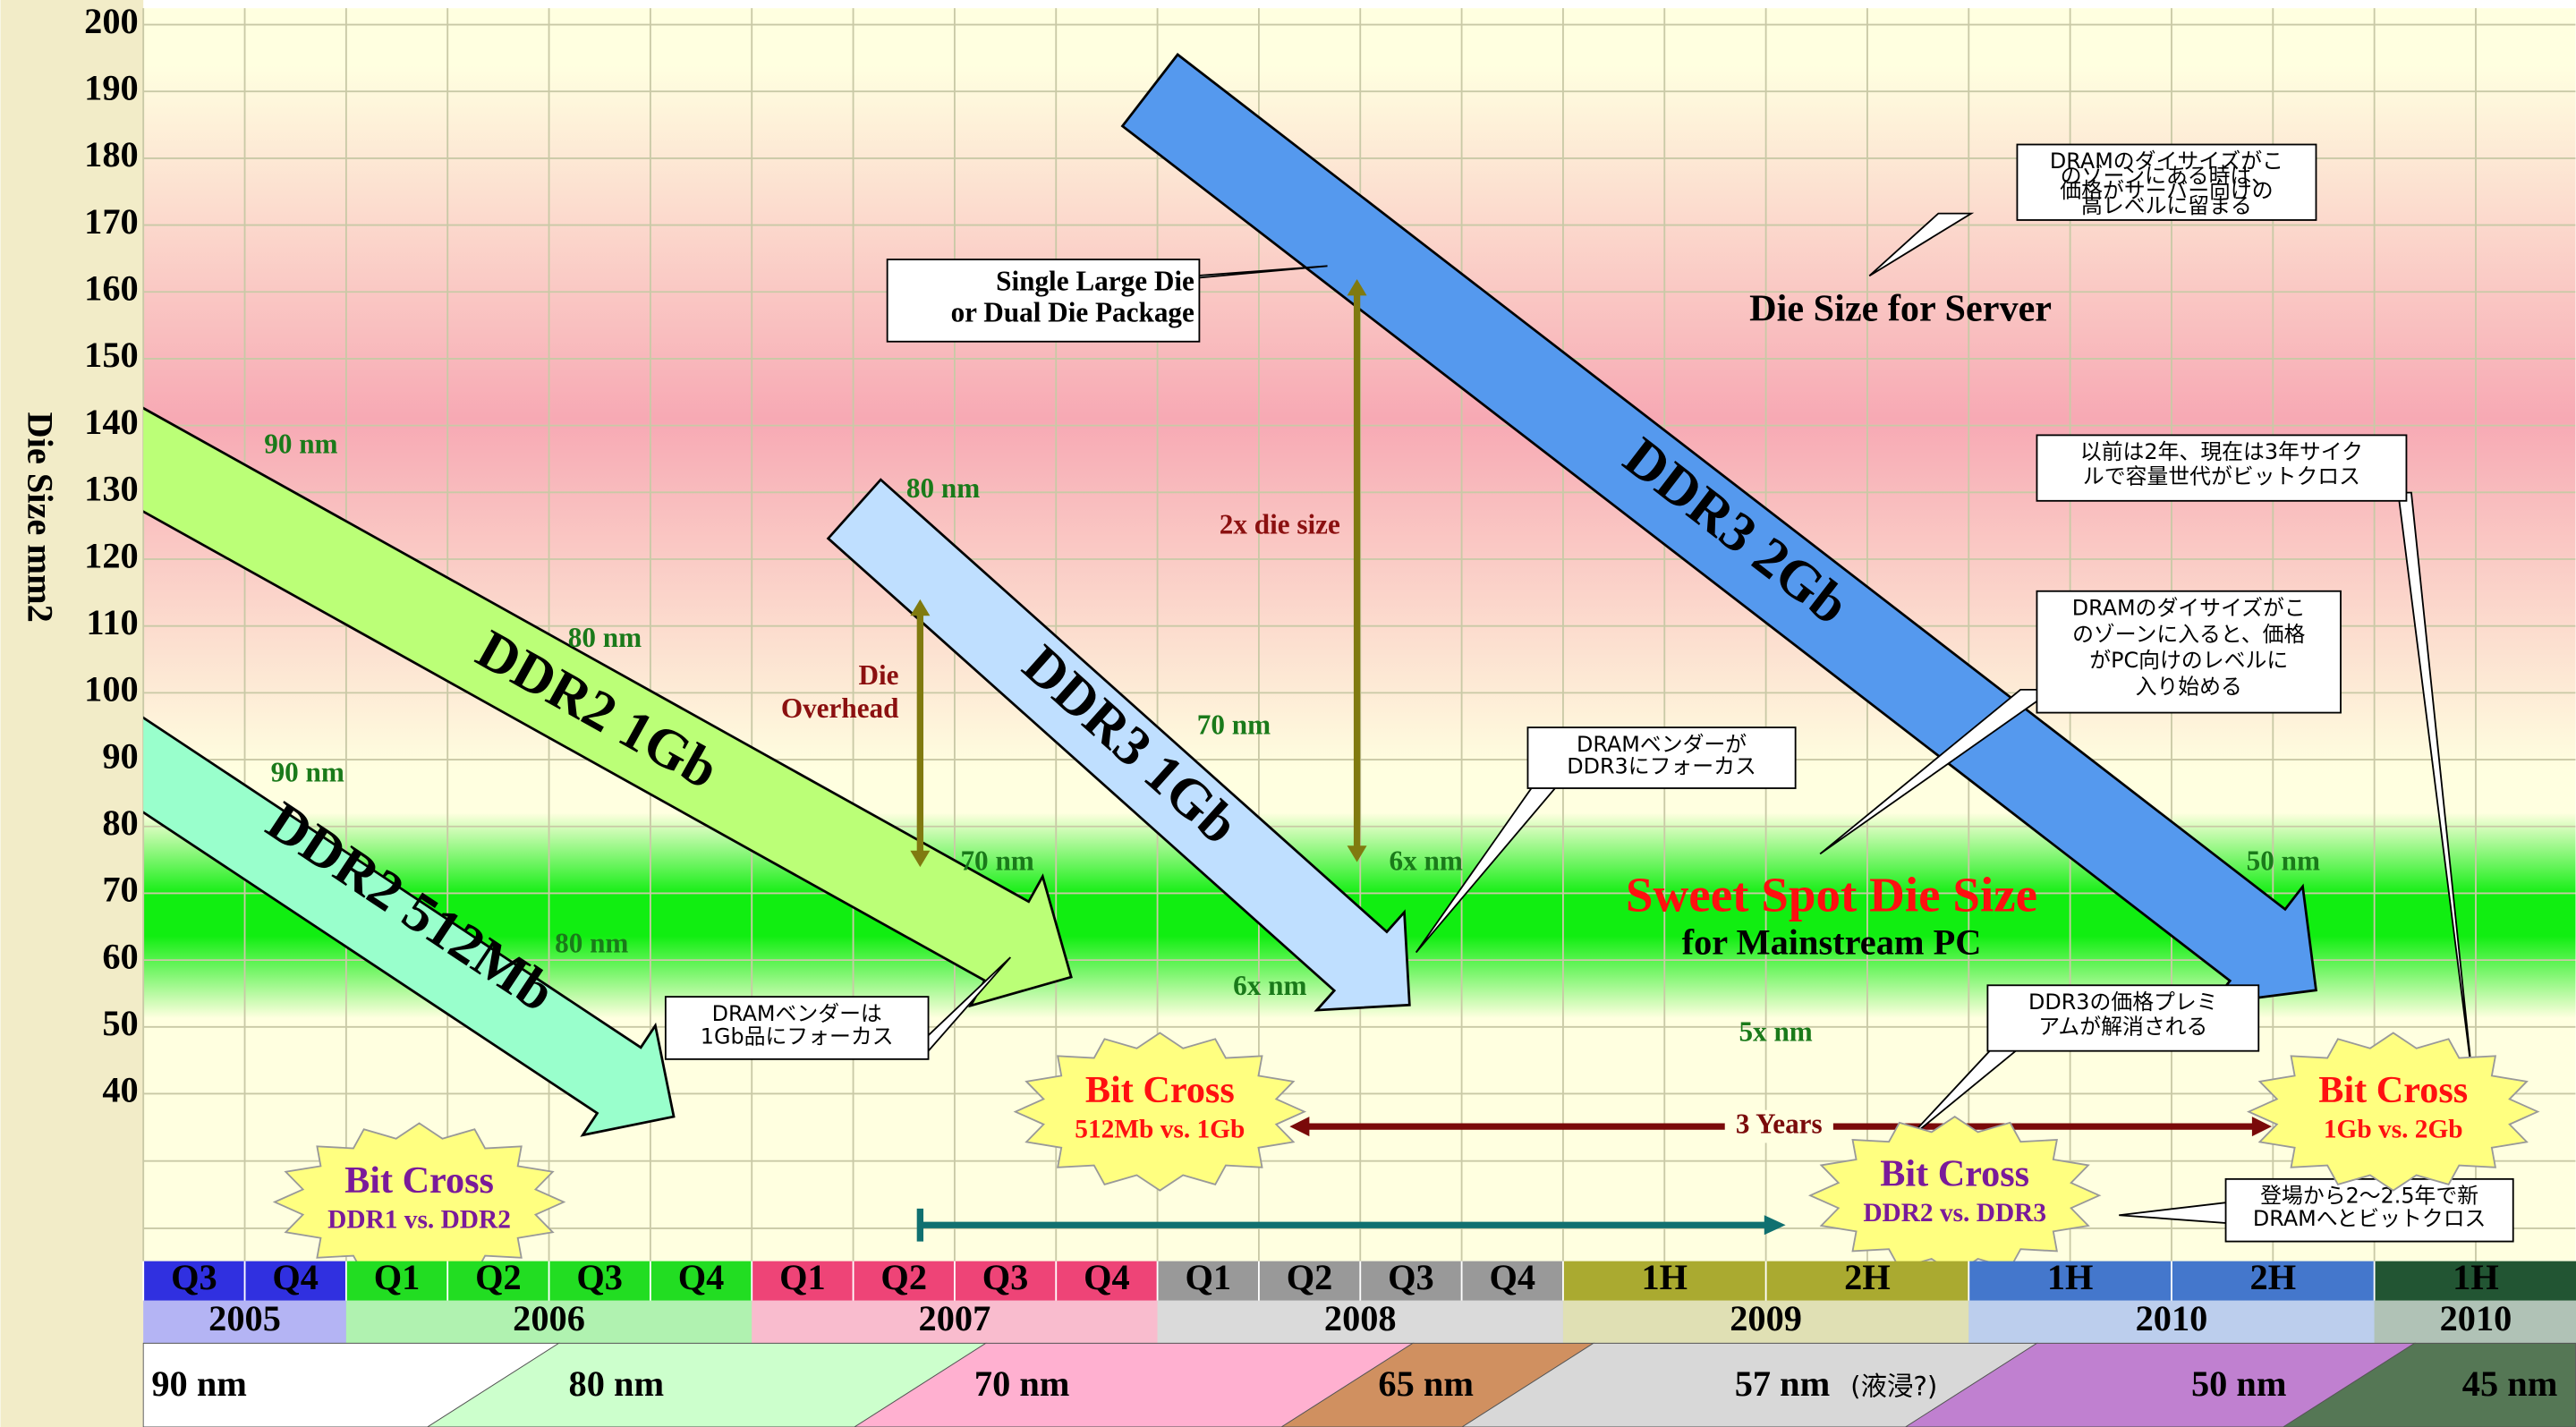 This screenshot has width=2576, height=1427. Describe the element at coordinates (120, 755) in the screenshot. I see `y-tick-label: 90` at that location.